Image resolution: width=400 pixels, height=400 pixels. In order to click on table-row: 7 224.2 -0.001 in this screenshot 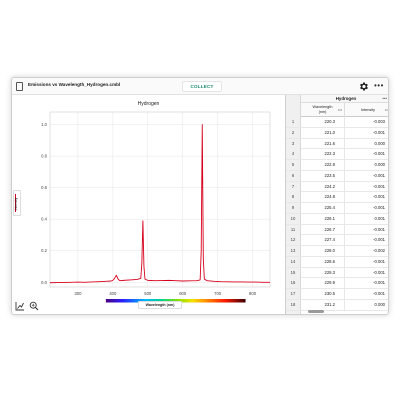, I will do `click(337, 187)`.